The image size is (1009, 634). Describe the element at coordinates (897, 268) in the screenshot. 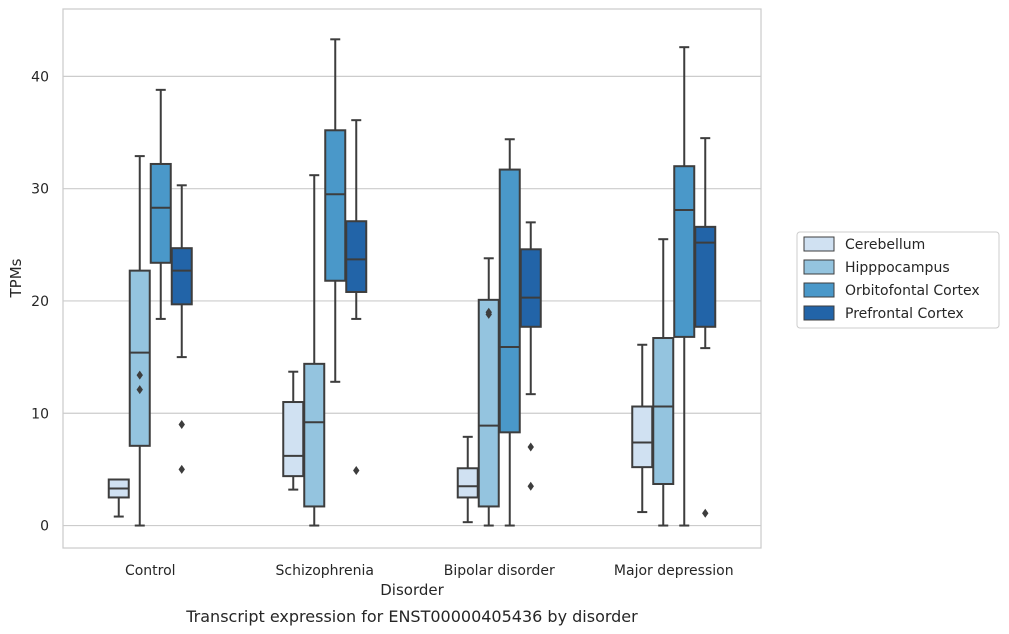

I see `legend-label-hipppocampus: Hipppocampus` at that location.